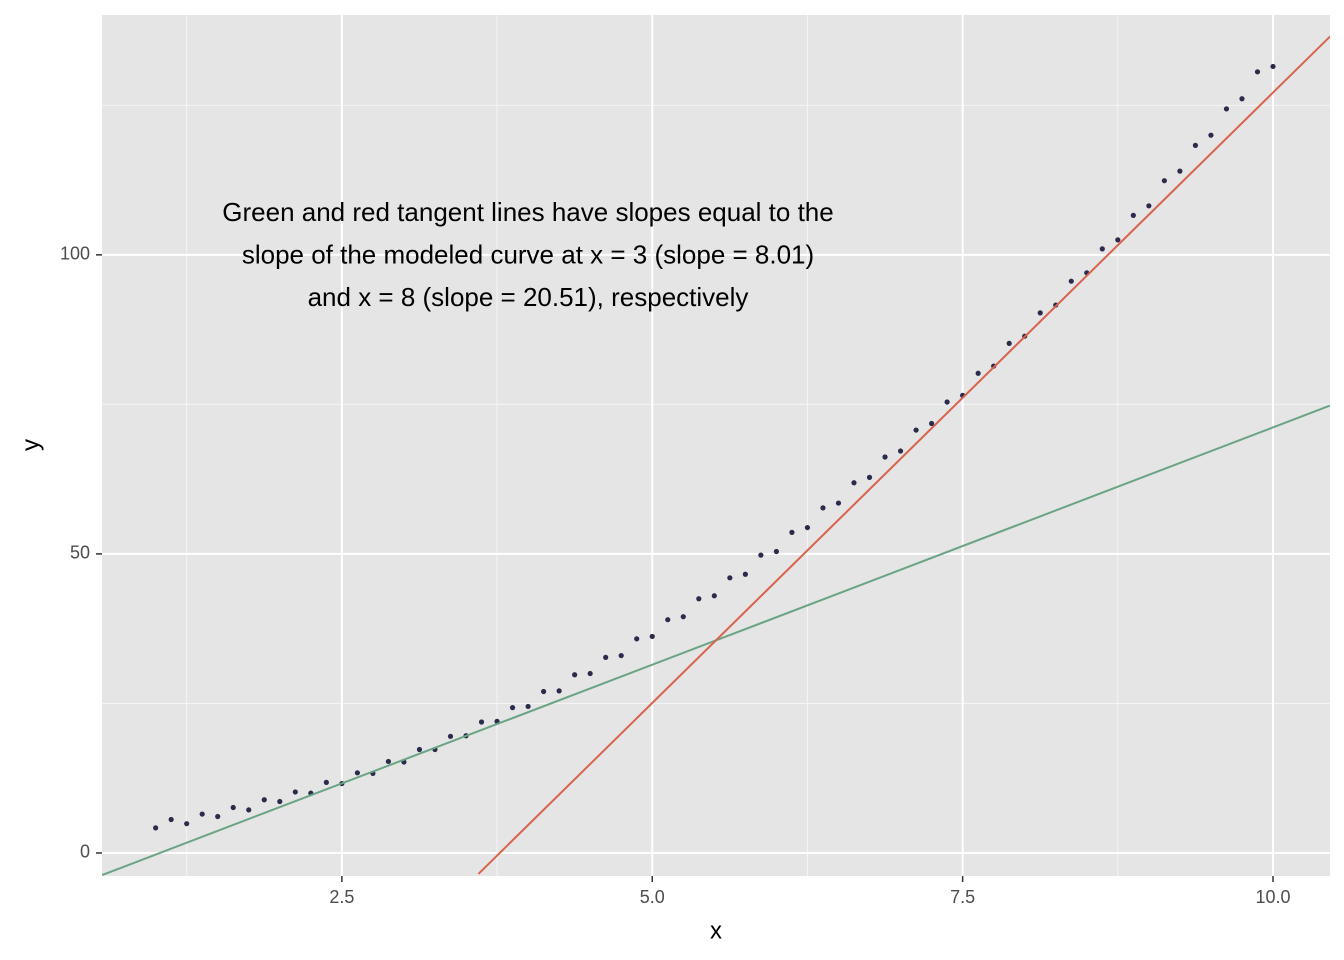  What do you see at coordinates (528, 297) in the screenshot?
I see `annotation: and x = 8 (slope = 20.51), respectively` at bounding box center [528, 297].